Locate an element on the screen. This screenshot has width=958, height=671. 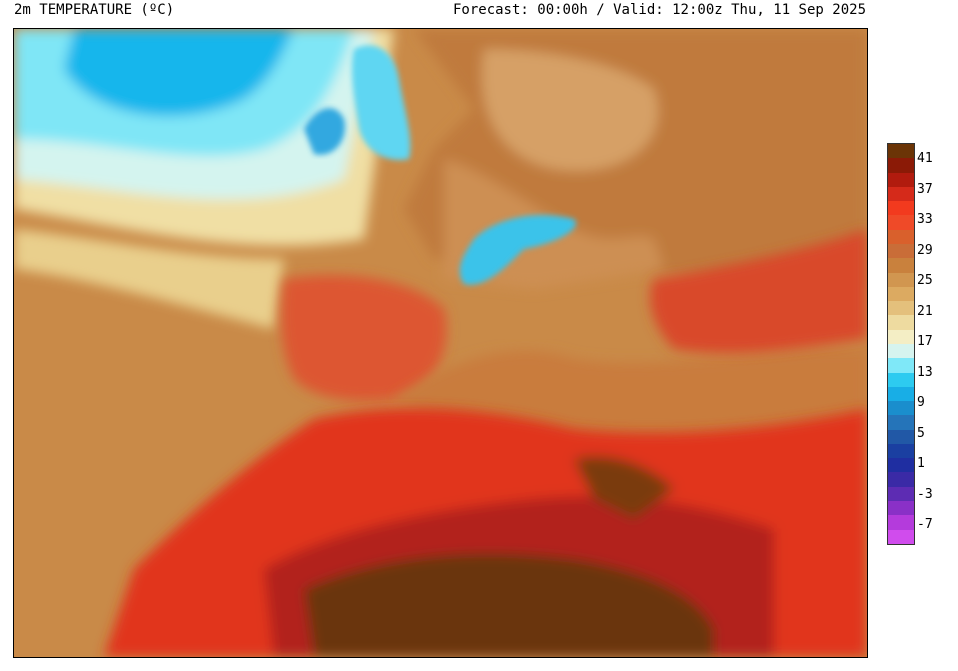
iberia is located at coordinates (364, 338).